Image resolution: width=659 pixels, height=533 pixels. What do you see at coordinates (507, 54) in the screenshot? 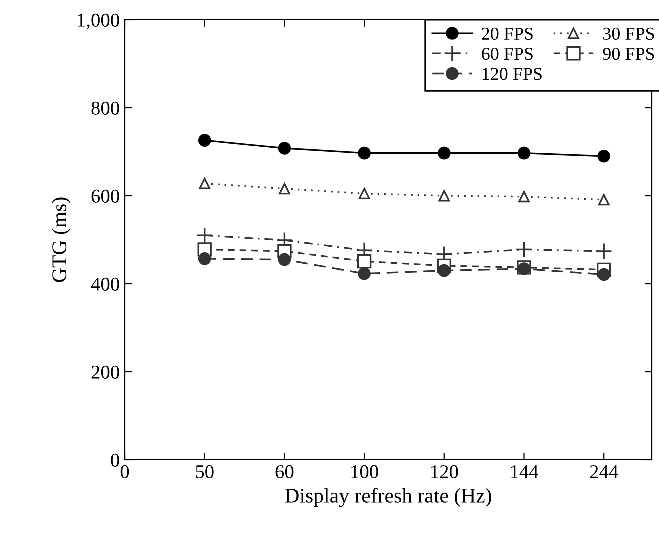
I see `legend-label: 60 FPS` at bounding box center [507, 54].